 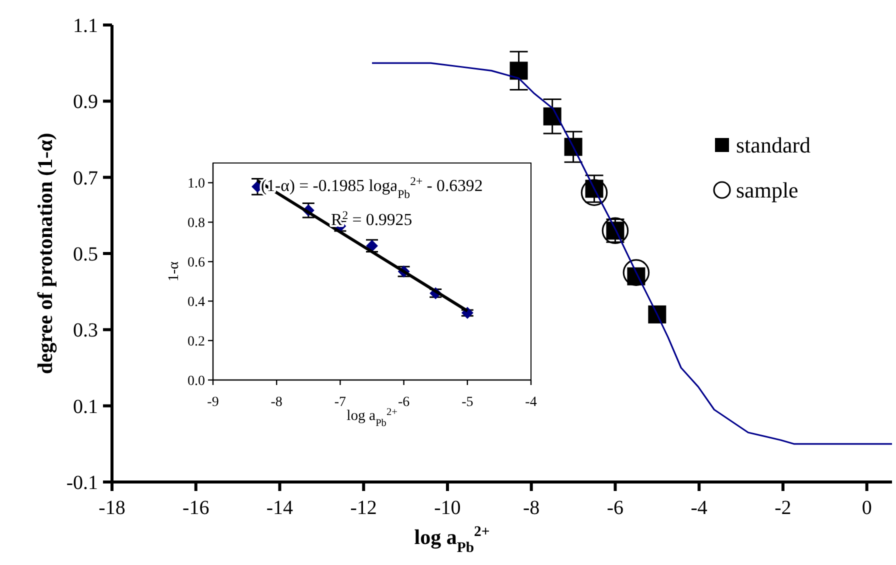 What do you see at coordinates (82, 483) in the screenshot?
I see `y-tick-label: -0.1` at bounding box center [82, 483].